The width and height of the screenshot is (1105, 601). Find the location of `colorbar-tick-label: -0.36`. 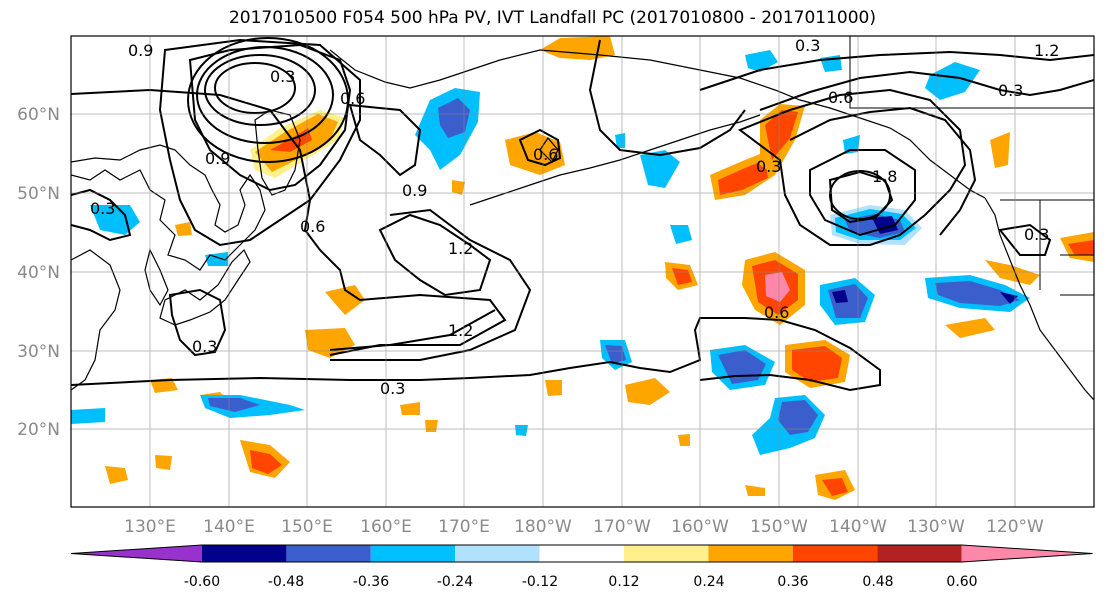

colorbar-tick-label: -0.36 is located at coordinates (371, 582).